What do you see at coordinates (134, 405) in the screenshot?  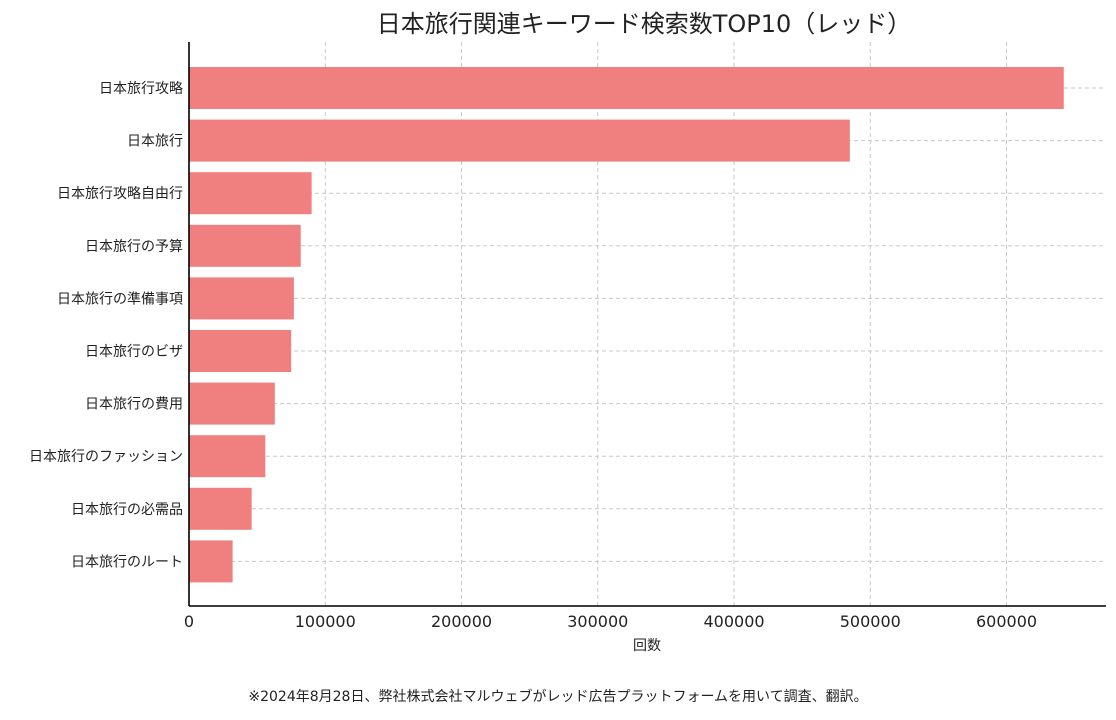 I see `category-label: 日本旅行の費用` at bounding box center [134, 405].